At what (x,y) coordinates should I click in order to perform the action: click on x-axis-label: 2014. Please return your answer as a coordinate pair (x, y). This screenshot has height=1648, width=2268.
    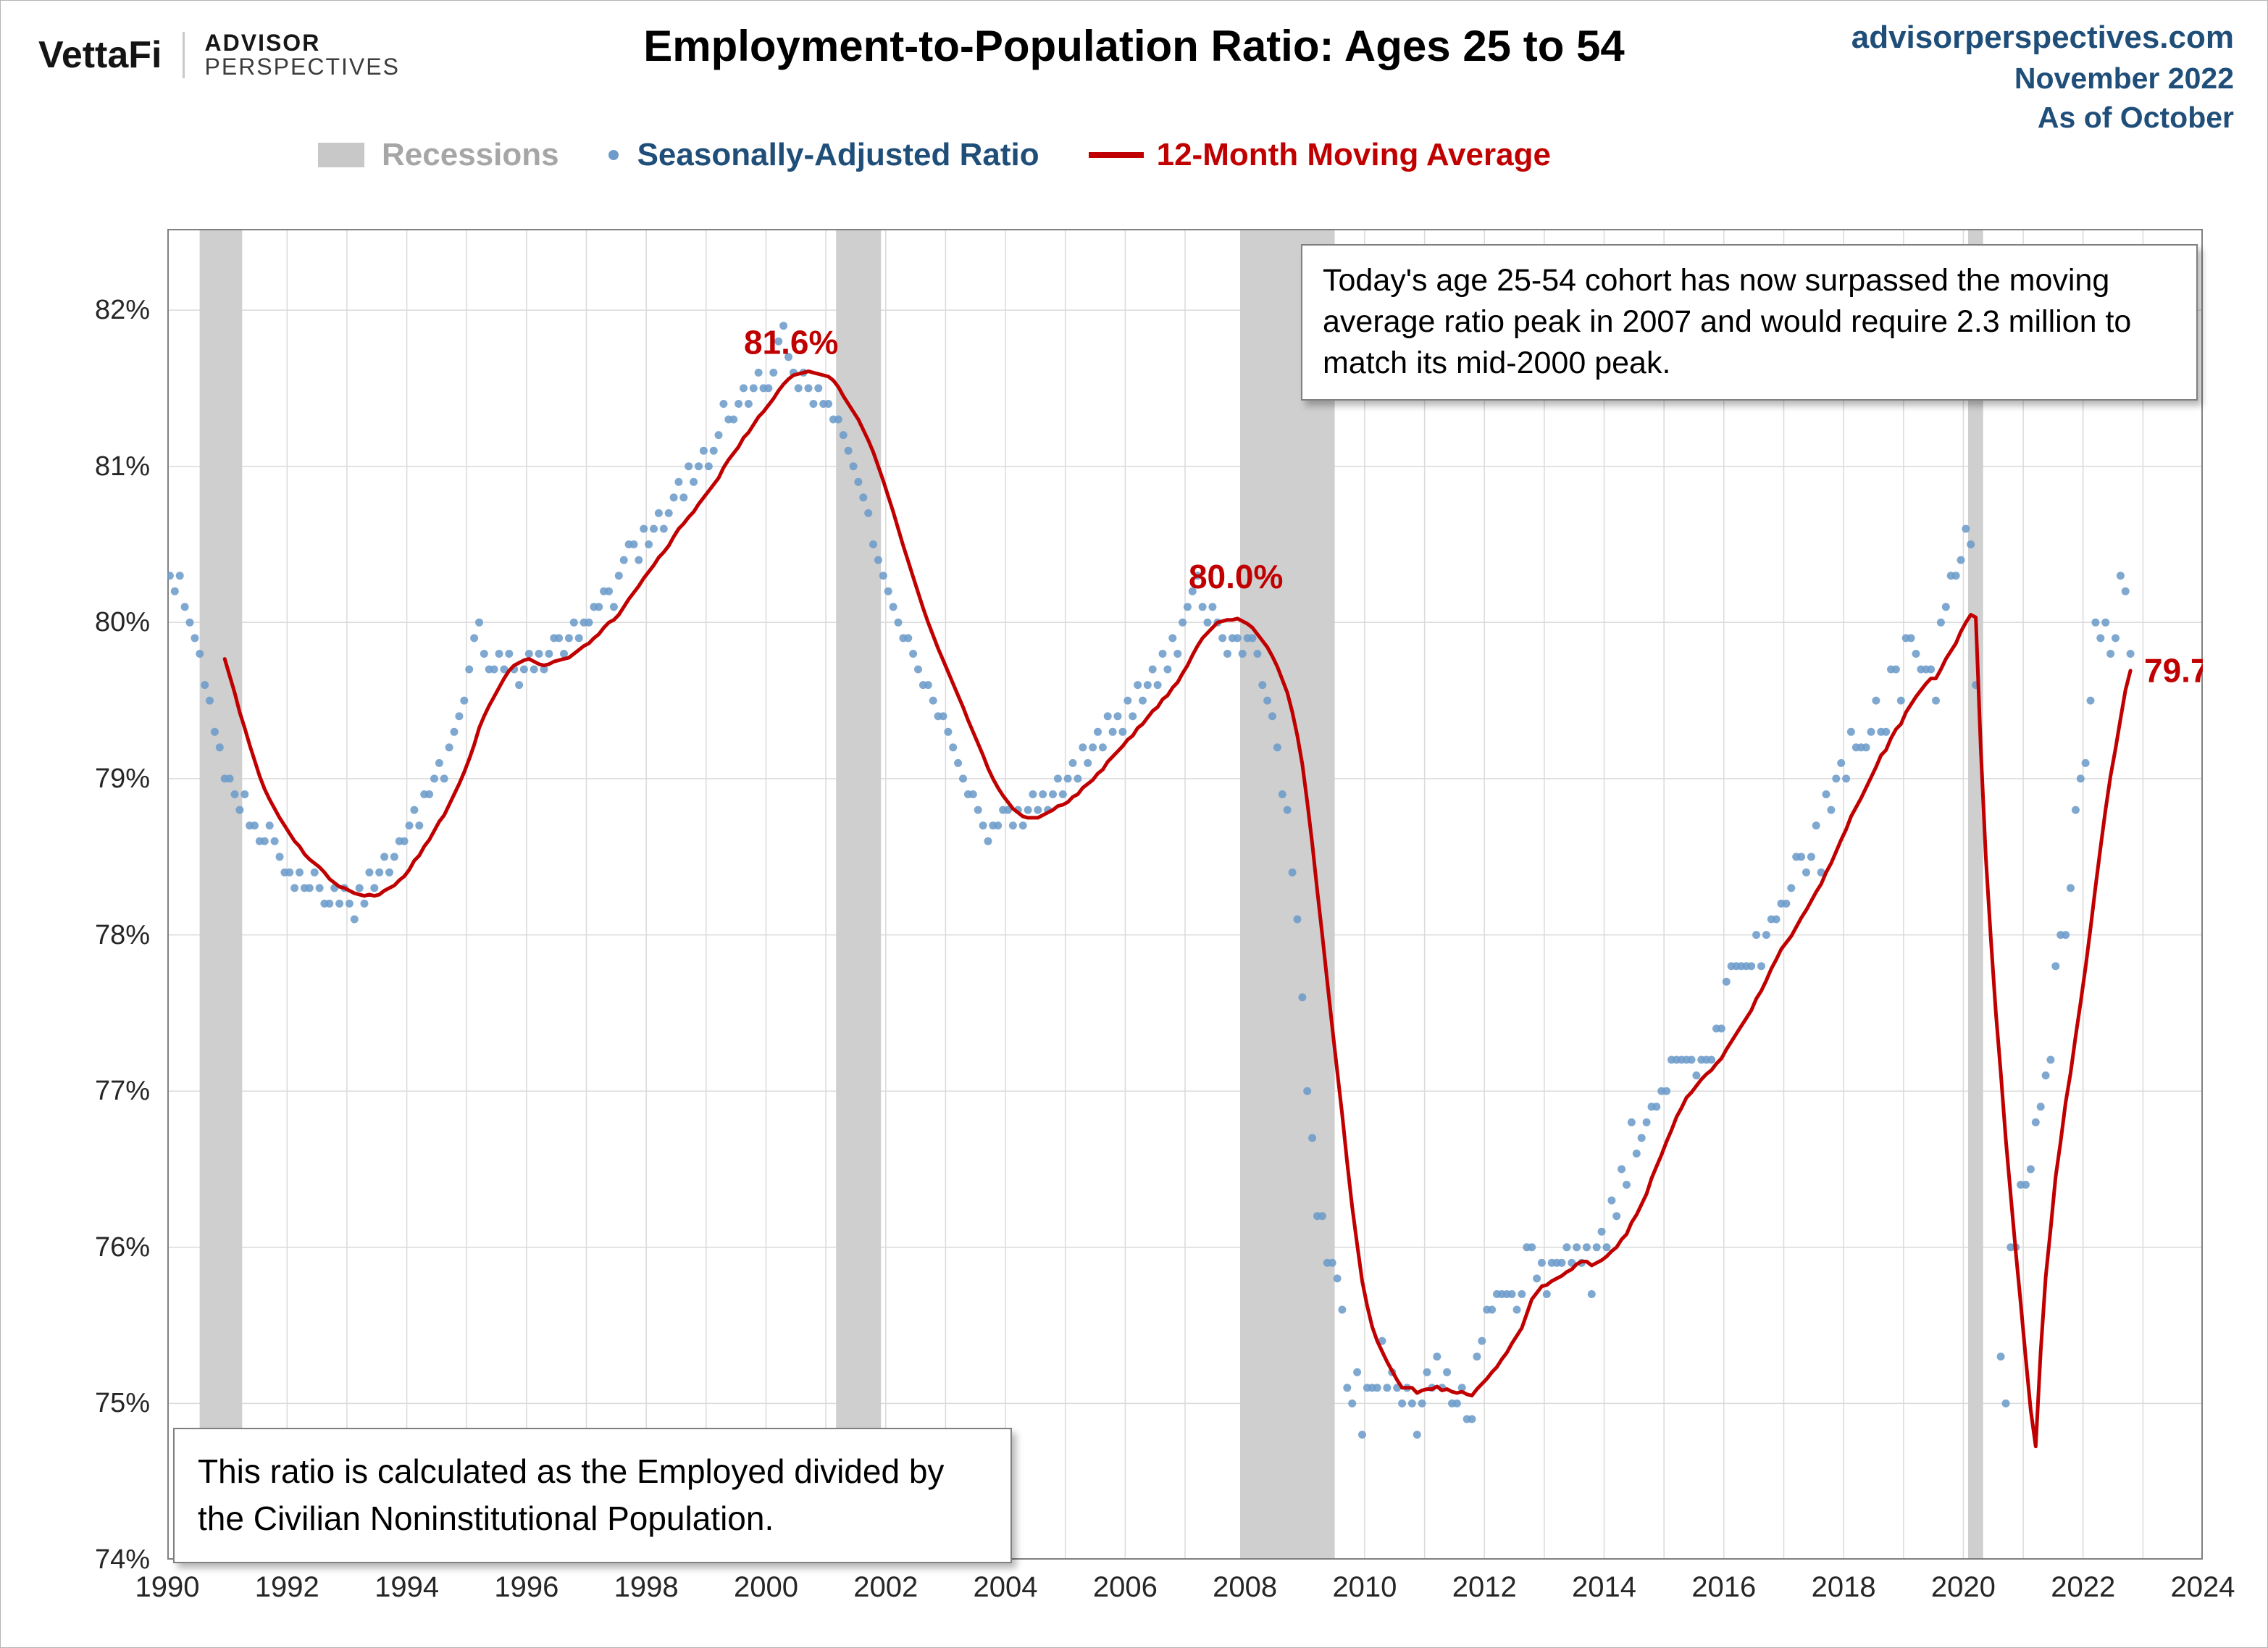
    Looking at the image, I should click on (1604, 1587).